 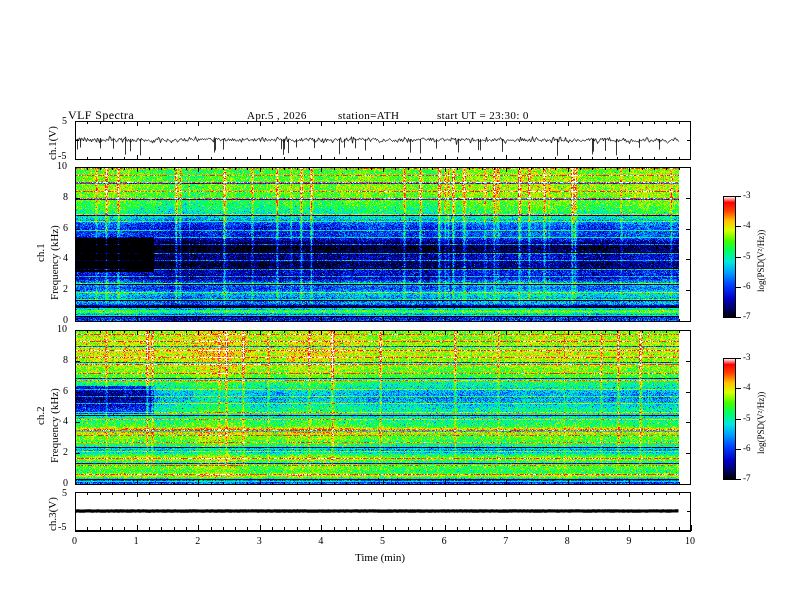 I want to click on ch1-ytick-pos5: 5, so click(x=64, y=121).